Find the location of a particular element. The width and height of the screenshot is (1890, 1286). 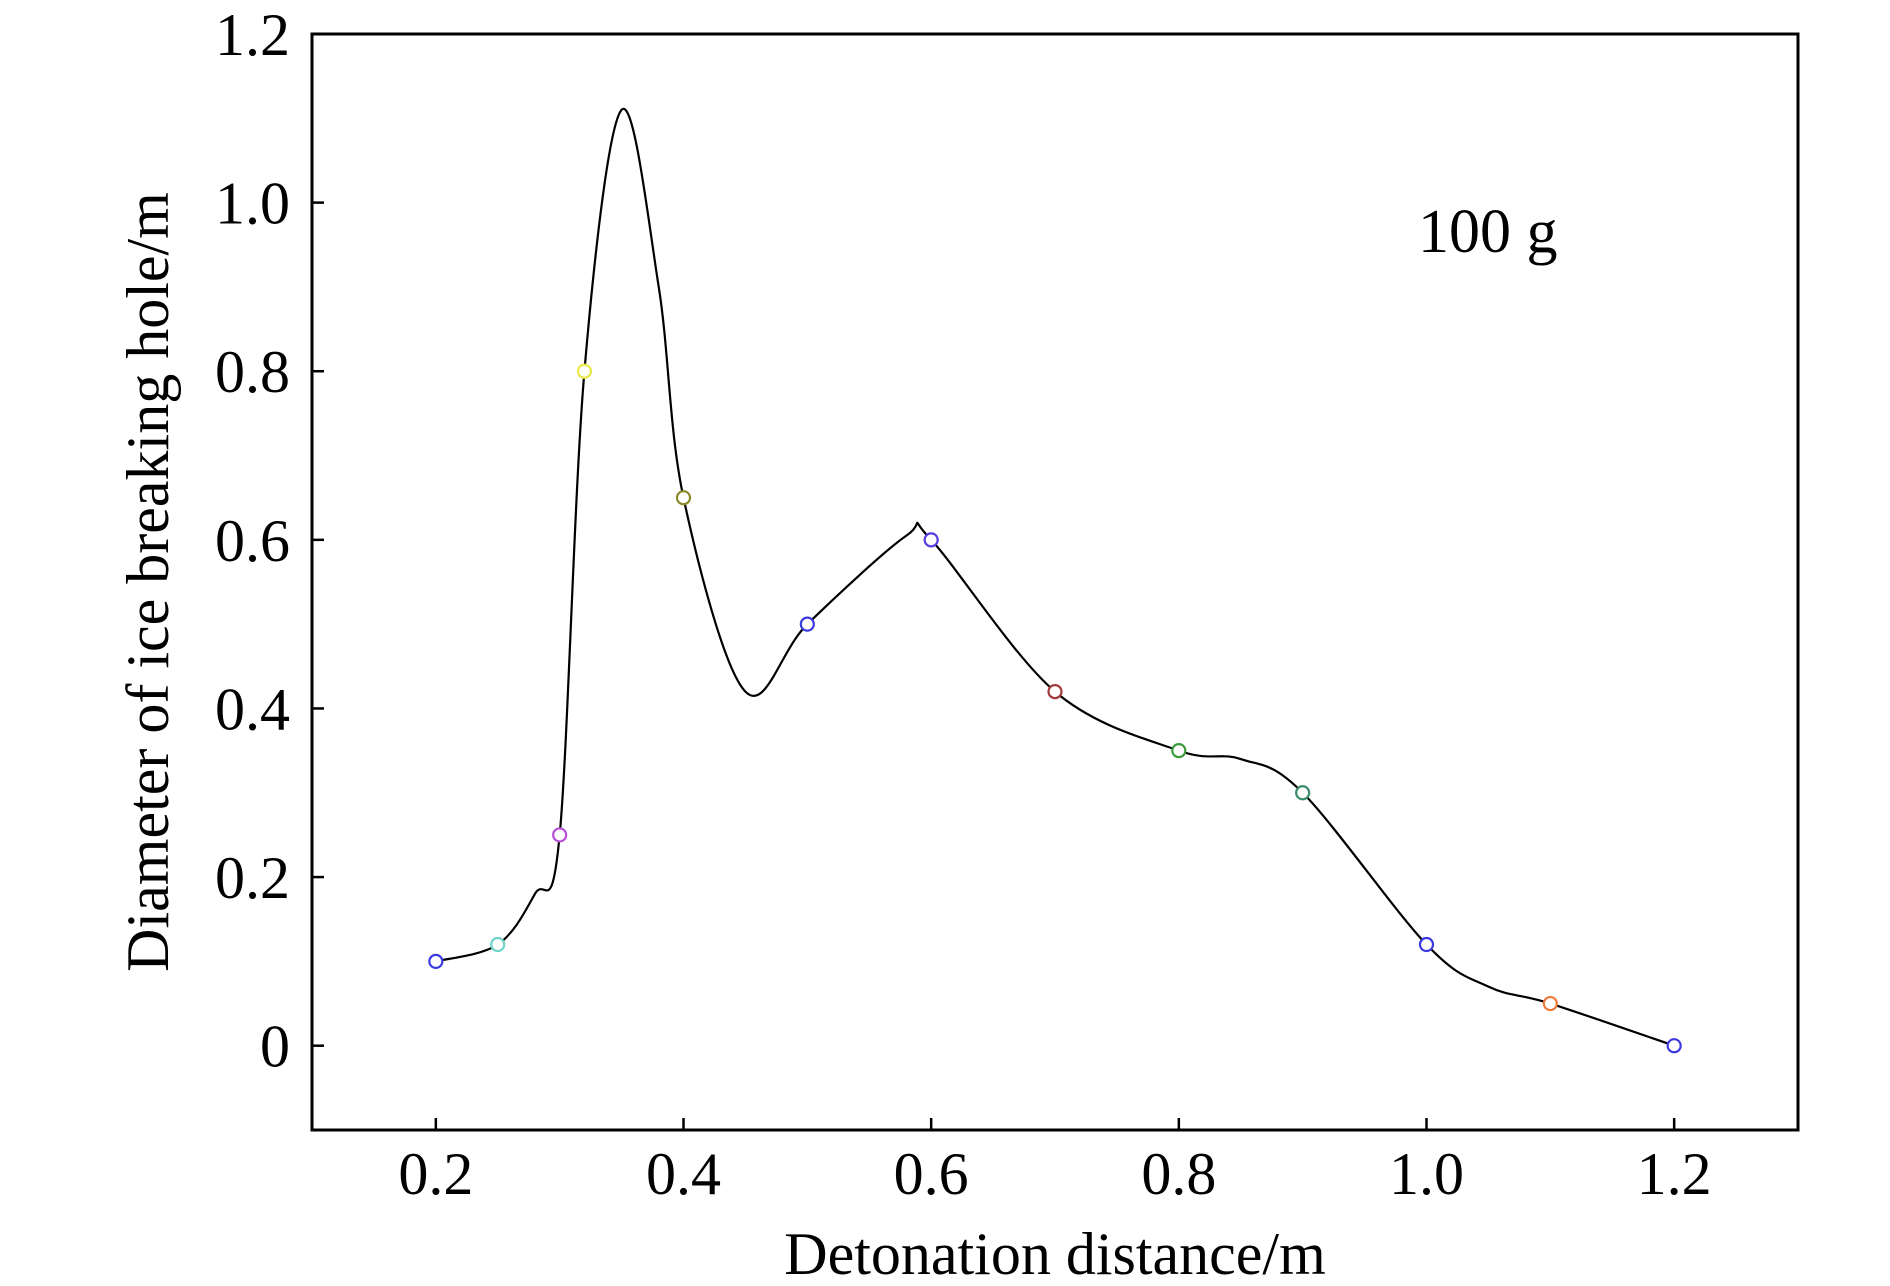

x-tick-label: 0.4 is located at coordinates (683, 1174).